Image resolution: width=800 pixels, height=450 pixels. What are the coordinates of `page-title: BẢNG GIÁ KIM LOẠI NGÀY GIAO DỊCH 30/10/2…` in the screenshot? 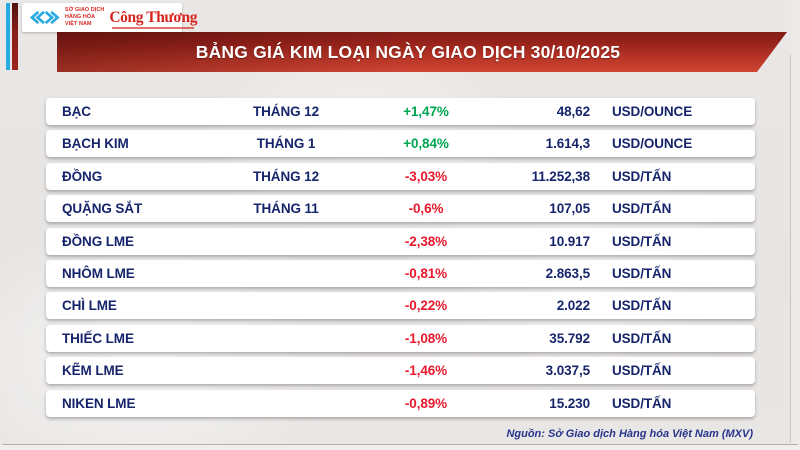 It's located at (408, 51).